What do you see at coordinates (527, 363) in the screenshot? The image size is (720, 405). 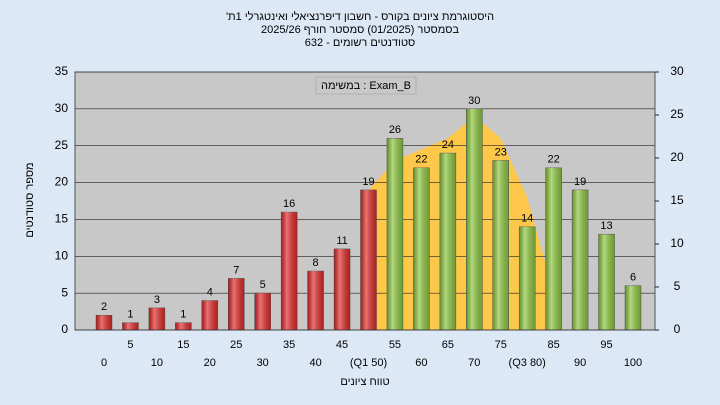 I see `x-tick-label: (Q3 80)` at bounding box center [527, 363].